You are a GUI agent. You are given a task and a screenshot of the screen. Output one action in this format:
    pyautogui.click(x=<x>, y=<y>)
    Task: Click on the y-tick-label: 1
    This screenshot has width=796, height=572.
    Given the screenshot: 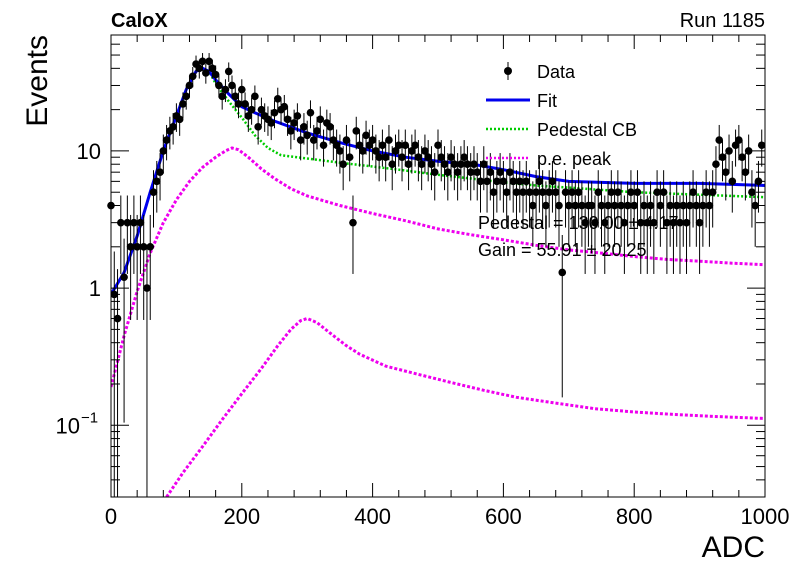 What is the action you would take?
    pyautogui.click(x=95, y=288)
    